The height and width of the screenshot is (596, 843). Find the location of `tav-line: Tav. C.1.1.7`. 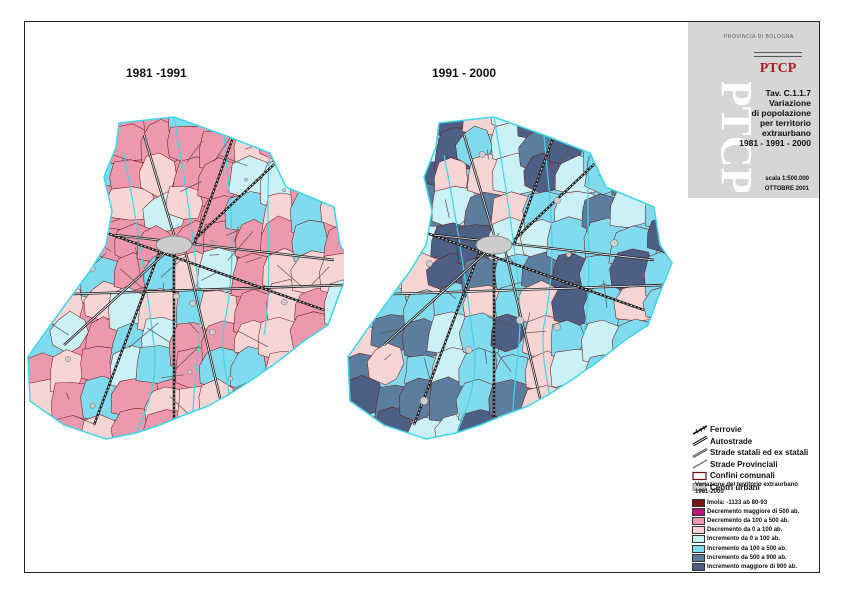

tav-line: Tav. C.1.1.7 is located at coordinates (788, 93).